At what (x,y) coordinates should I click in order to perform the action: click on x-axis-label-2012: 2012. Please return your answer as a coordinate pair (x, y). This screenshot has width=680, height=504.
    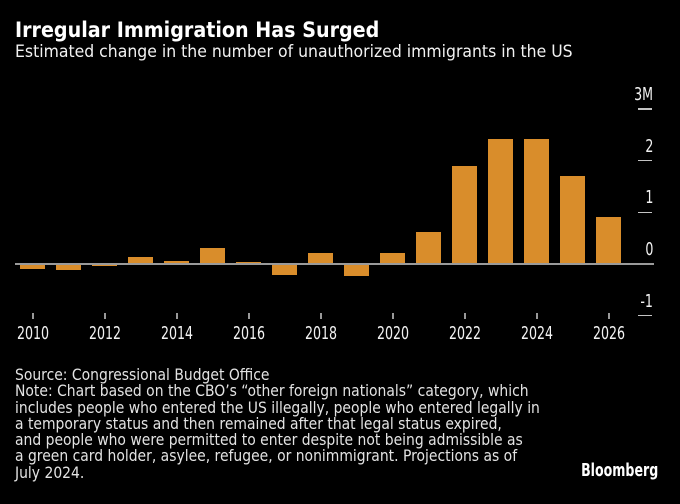
    Looking at the image, I should click on (104, 333).